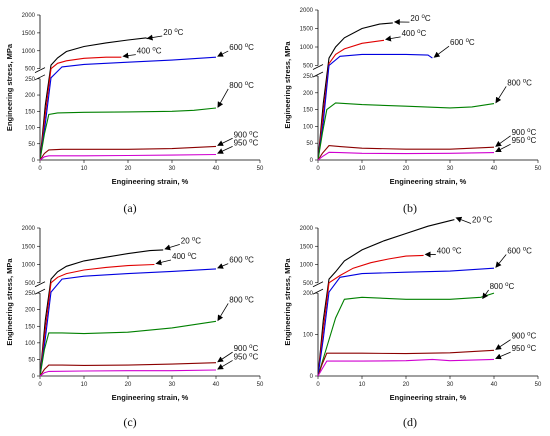 The width and height of the screenshot is (550, 436). I want to click on panel-label: (c), so click(129, 422).